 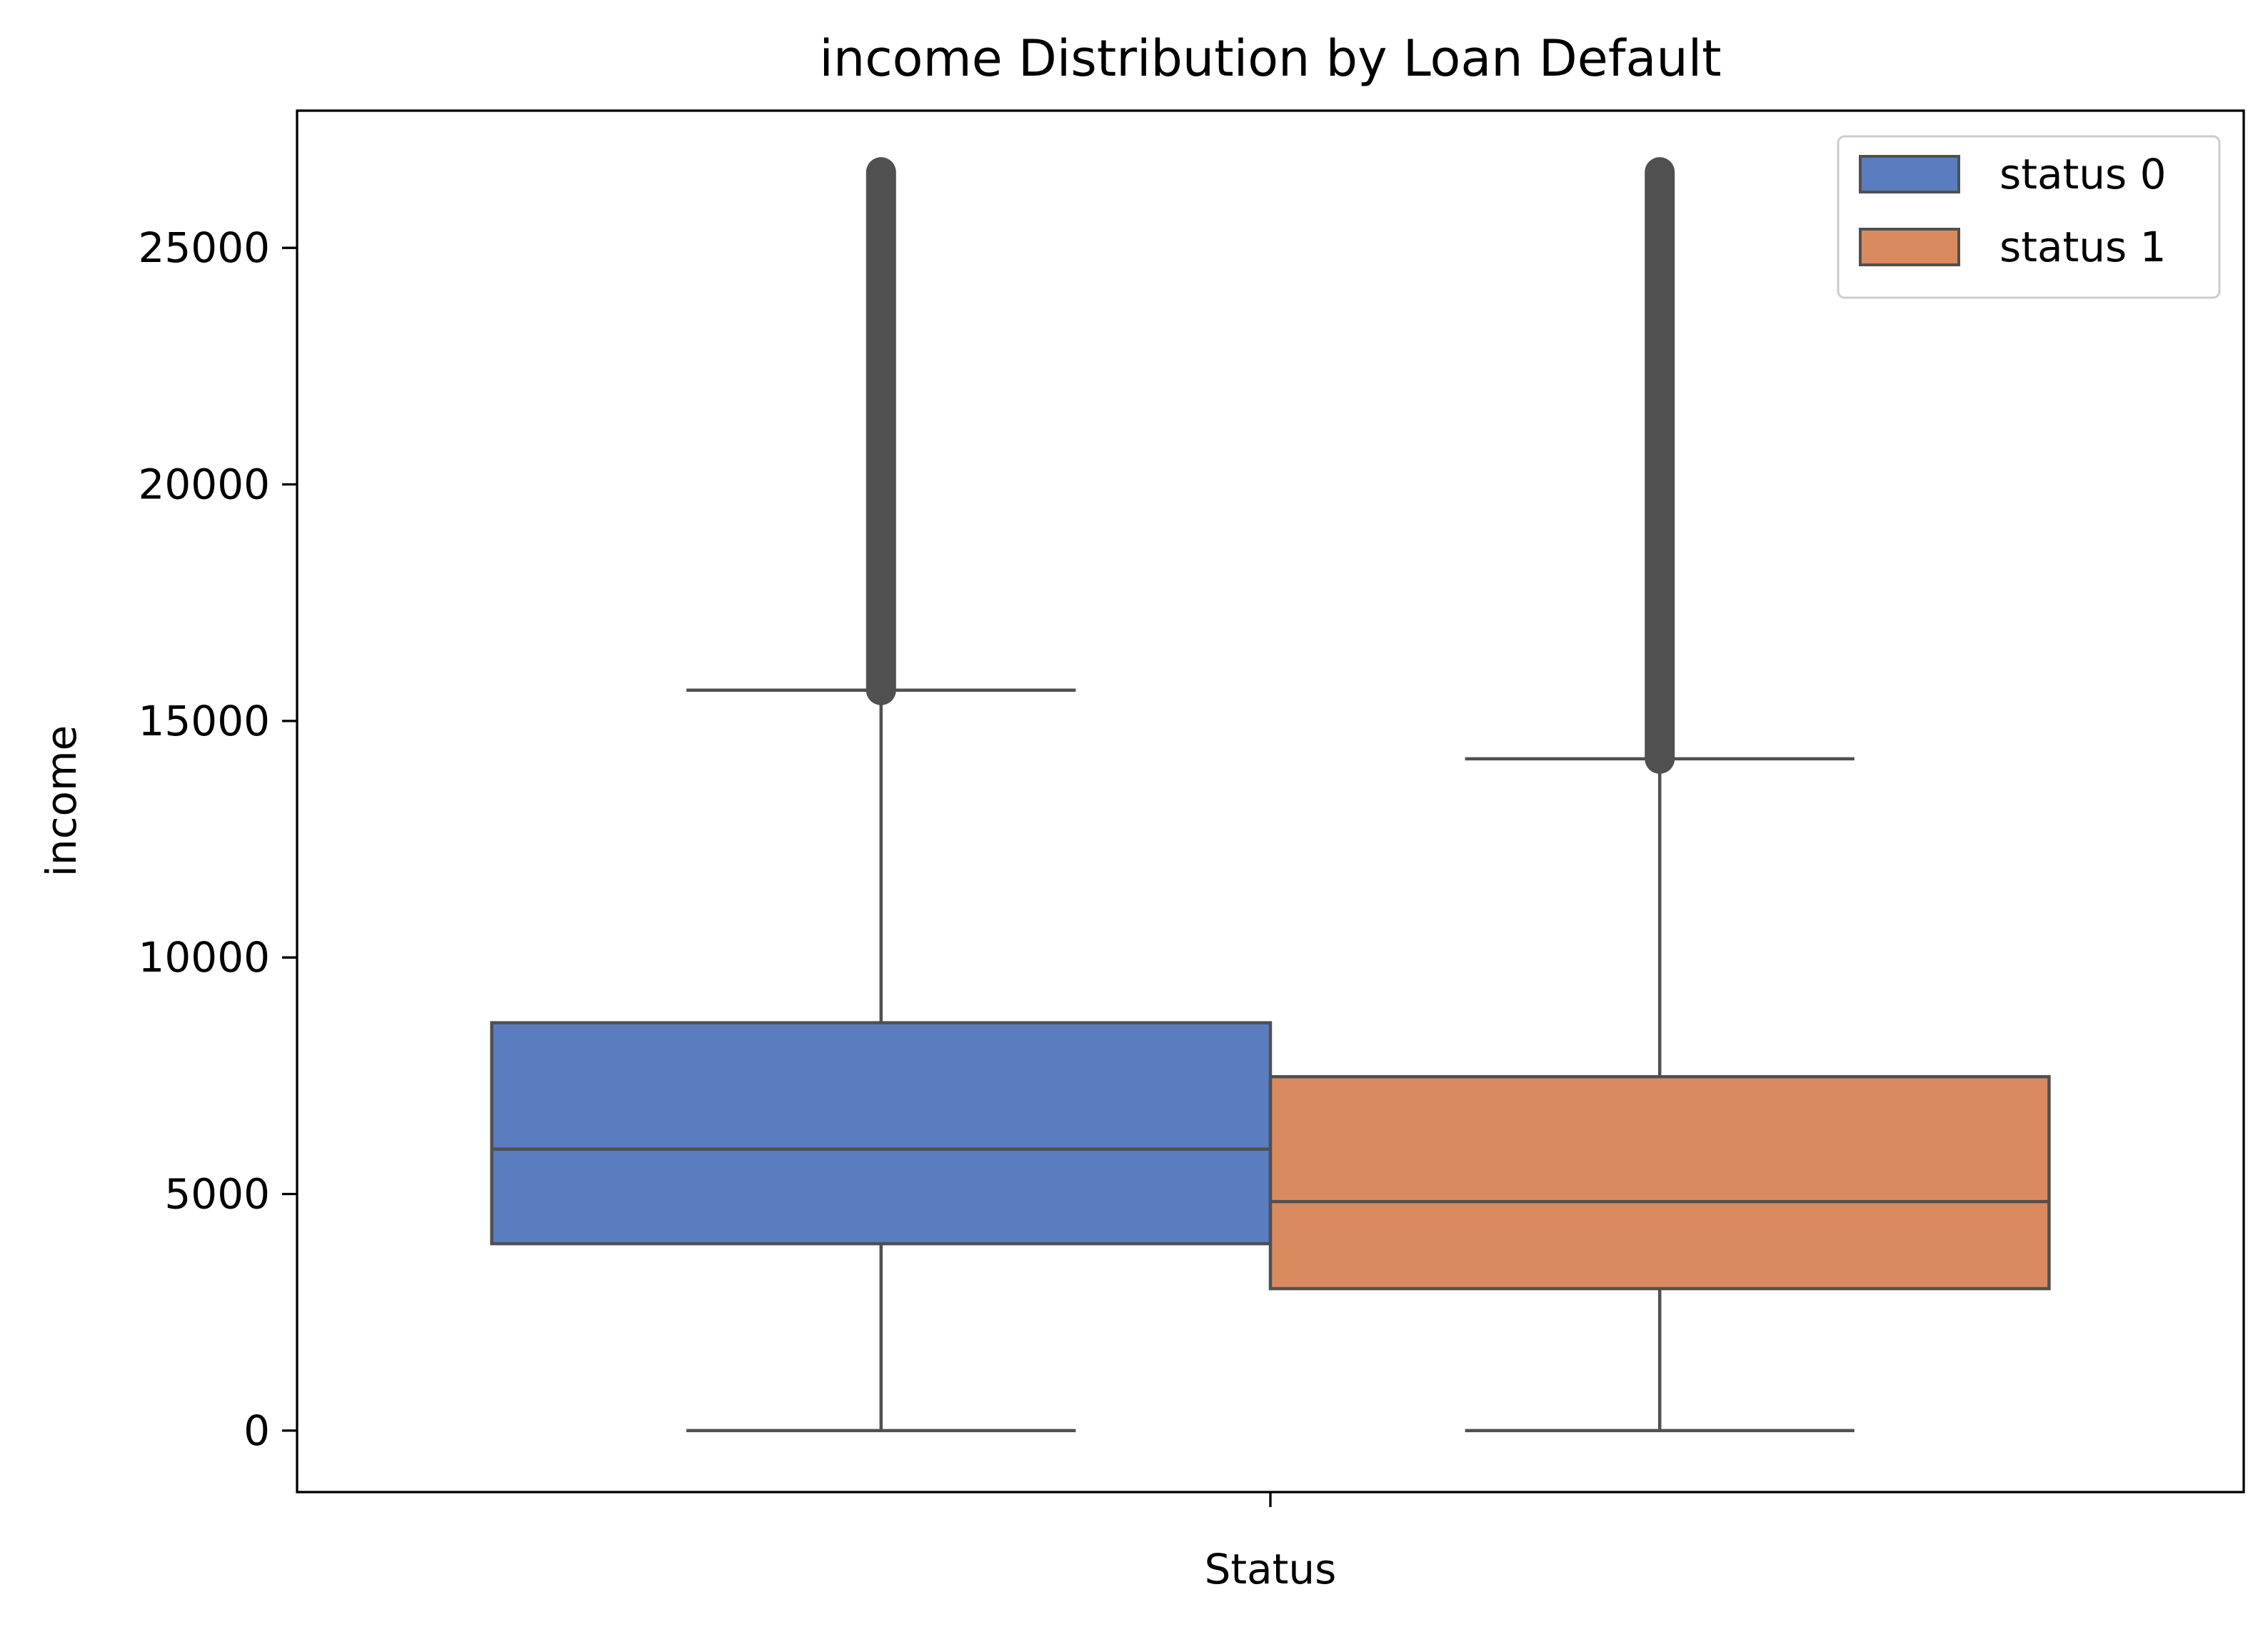 What do you see at coordinates (217, 1194) in the screenshot?
I see `y-tick-label: 5000` at bounding box center [217, 1194].